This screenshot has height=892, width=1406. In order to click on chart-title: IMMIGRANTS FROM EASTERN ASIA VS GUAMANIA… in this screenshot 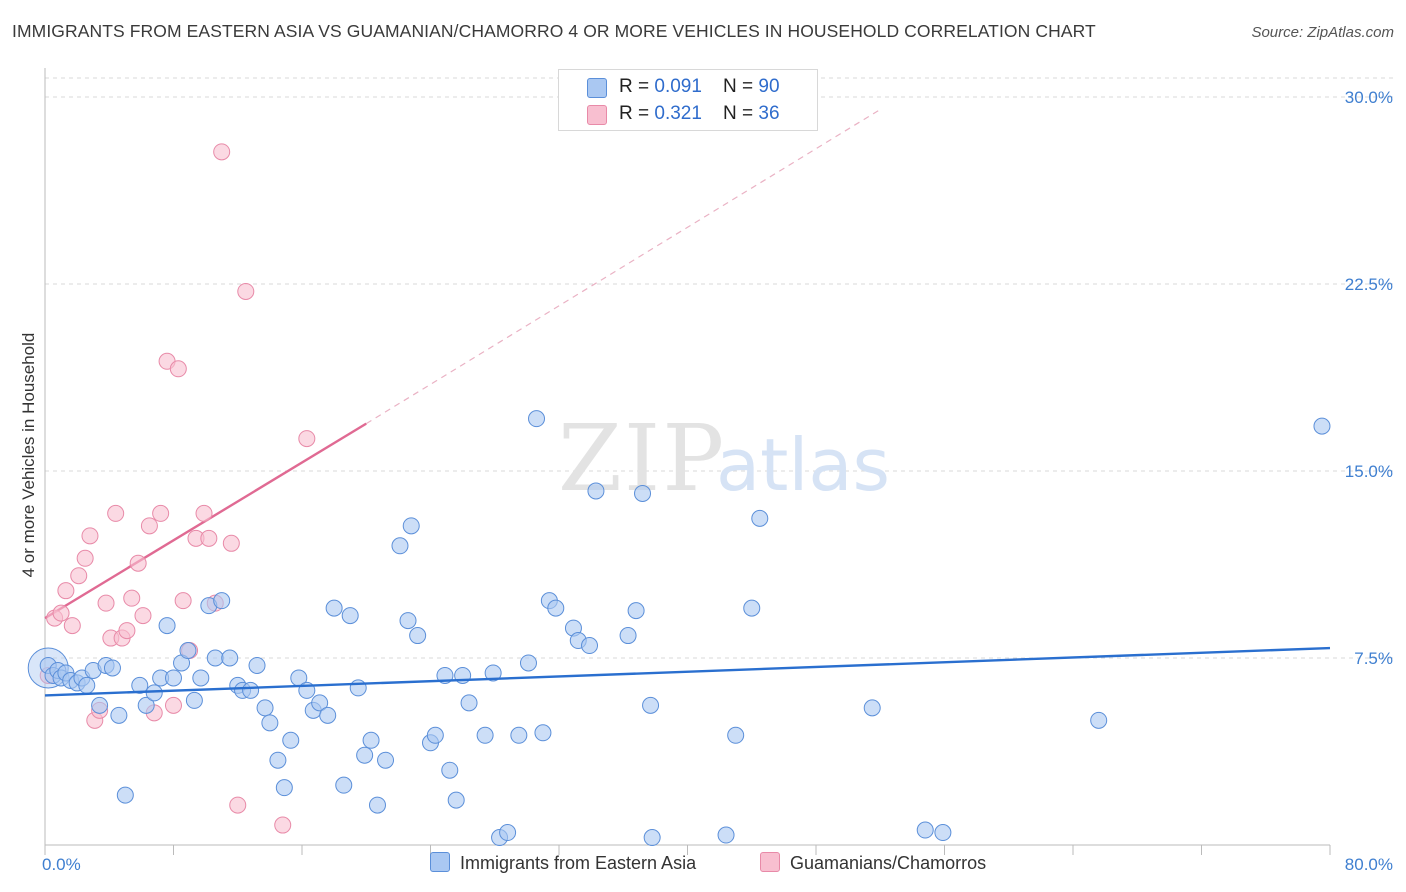, I will do `click(554, 31)`.